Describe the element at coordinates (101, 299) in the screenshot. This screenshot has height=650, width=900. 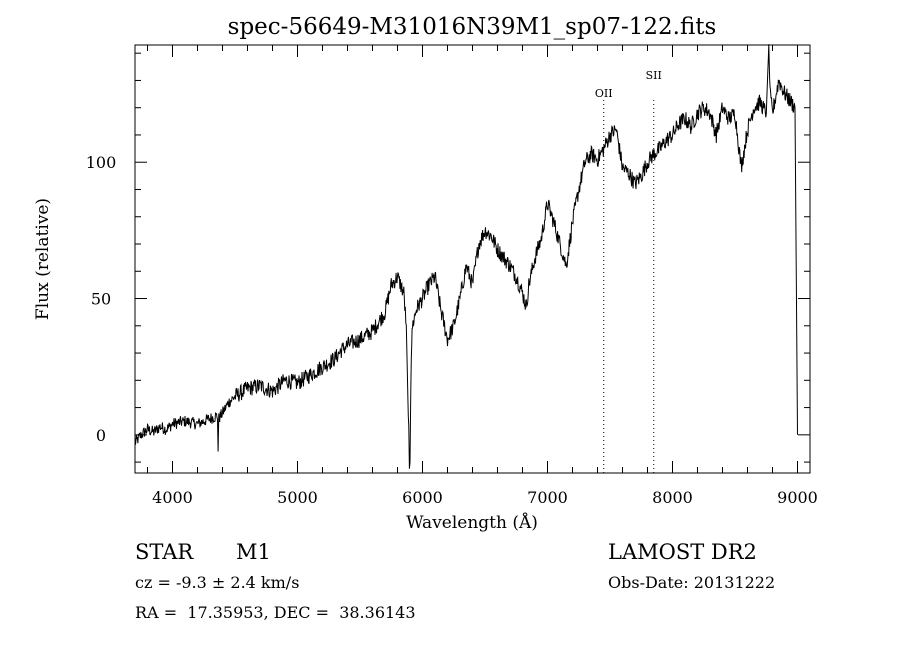
I see `y-tick-label: 50` at that location.